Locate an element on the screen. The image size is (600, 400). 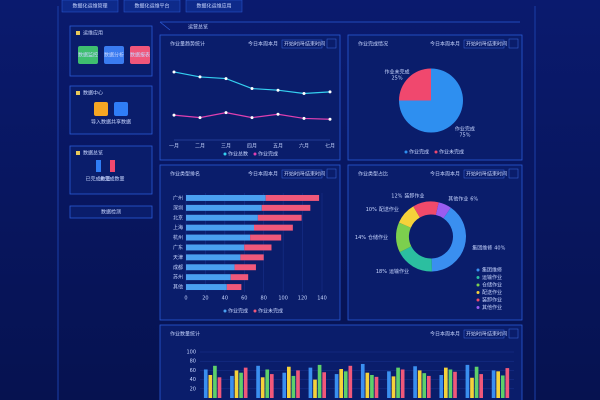
date-sep: ~ is located at coordinates (485, 45).